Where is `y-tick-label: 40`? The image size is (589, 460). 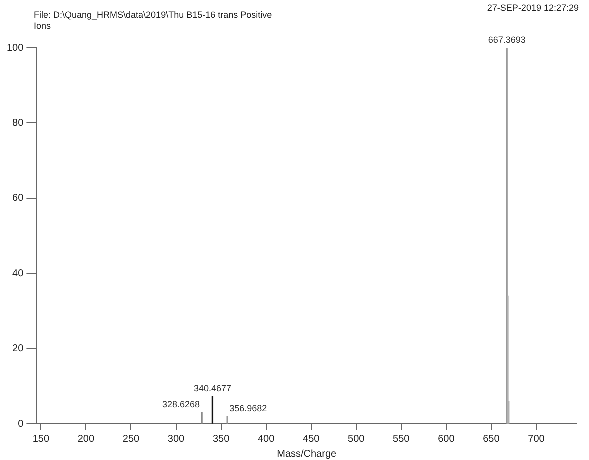
y-tick-label: 40 is located at coordinates (18, 274).